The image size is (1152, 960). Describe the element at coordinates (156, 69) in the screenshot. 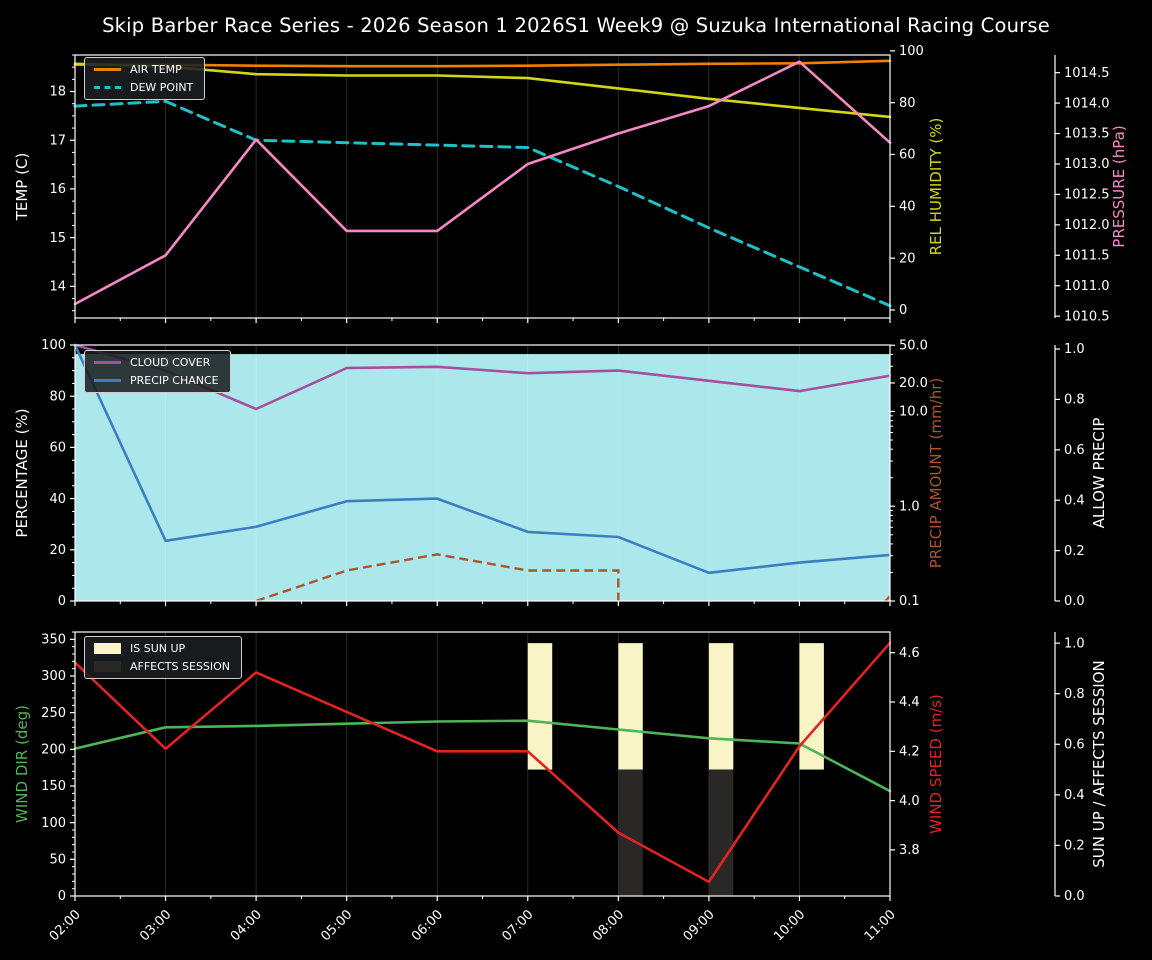

I see `legend-label-air-temp: AIR TEMP` at that location.